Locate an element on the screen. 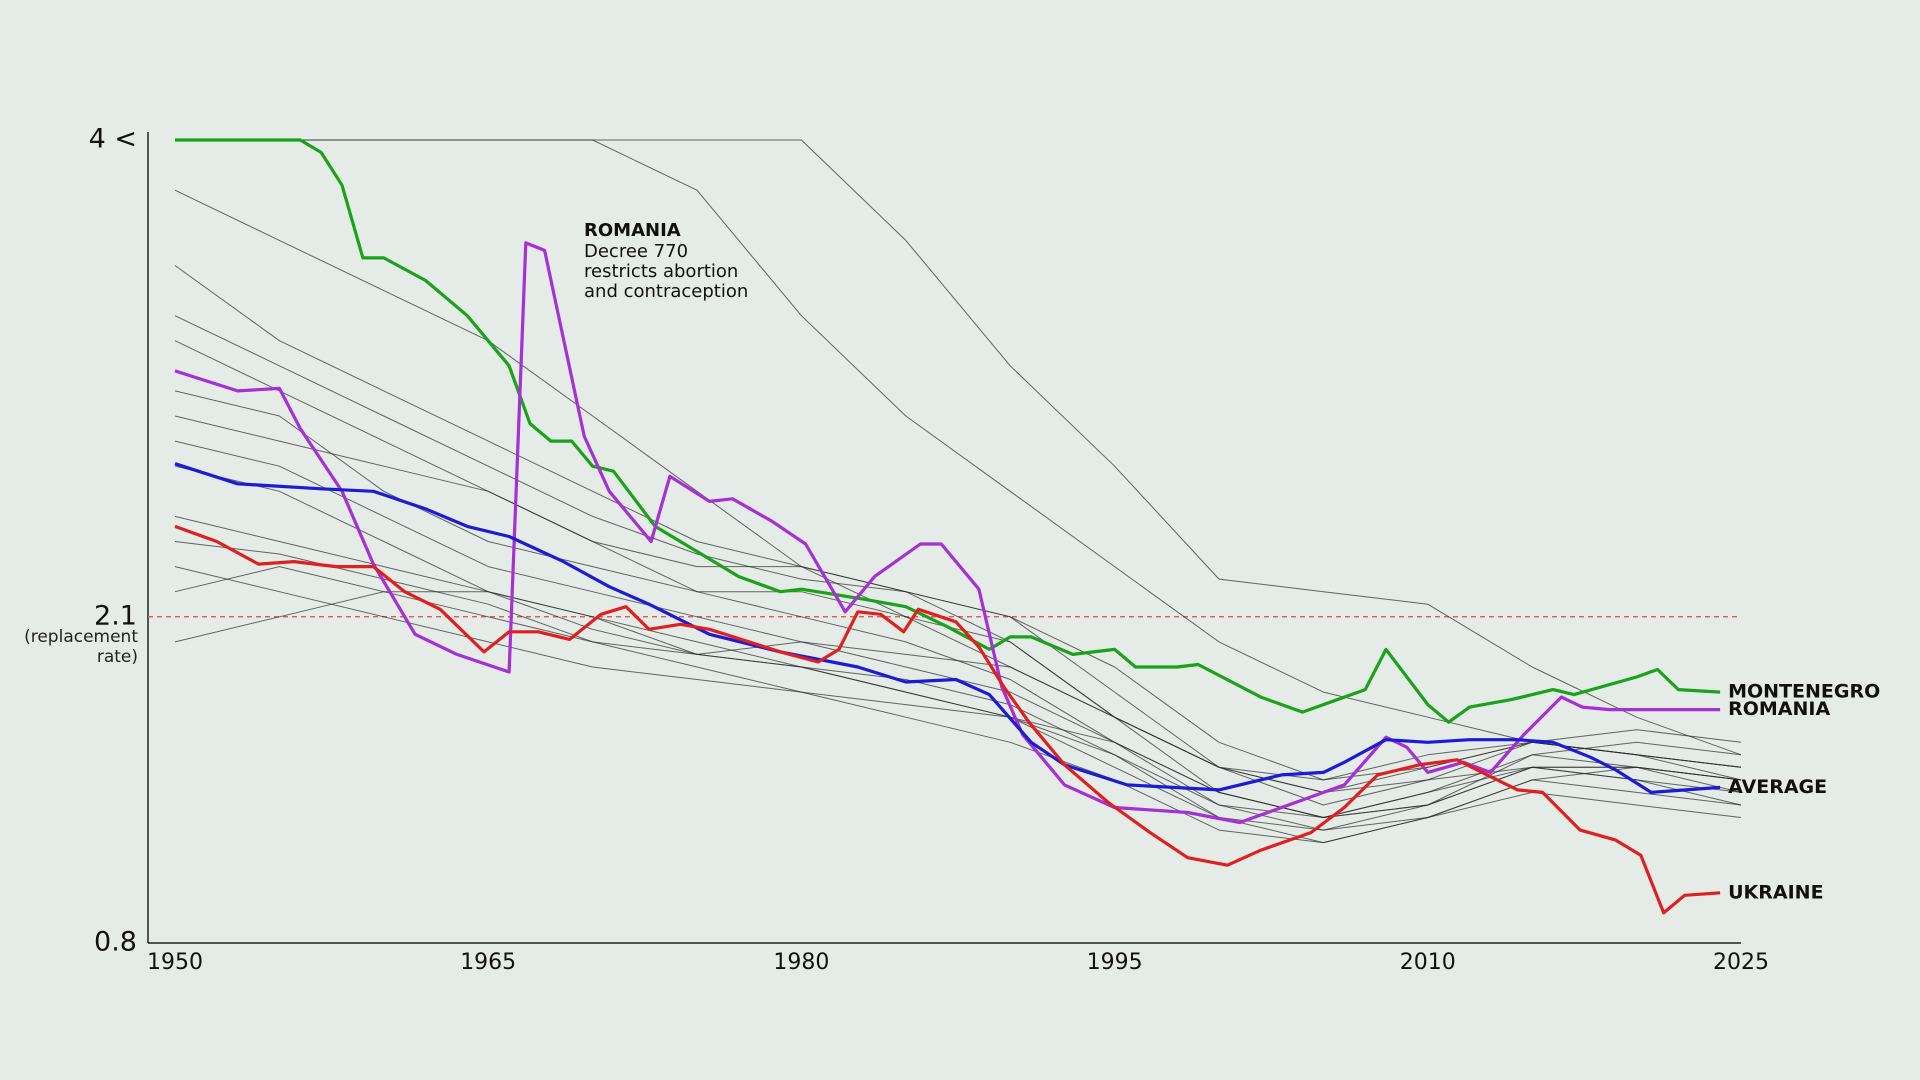 This screenshot has height=1080, width=1920. x-tick-label: 2025 is located at coordinates (1741, 962).